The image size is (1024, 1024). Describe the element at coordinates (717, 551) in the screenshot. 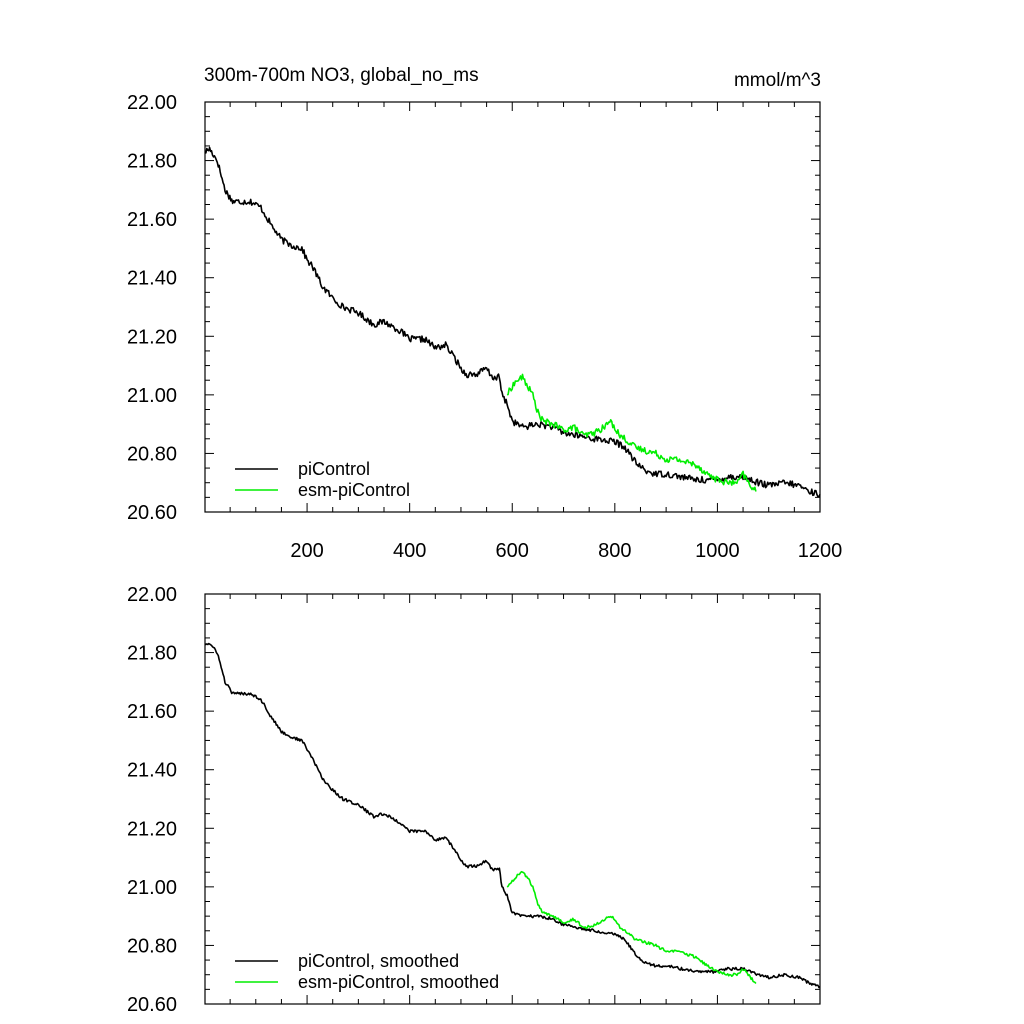

I see `x-tick-label: 1000` at that location.